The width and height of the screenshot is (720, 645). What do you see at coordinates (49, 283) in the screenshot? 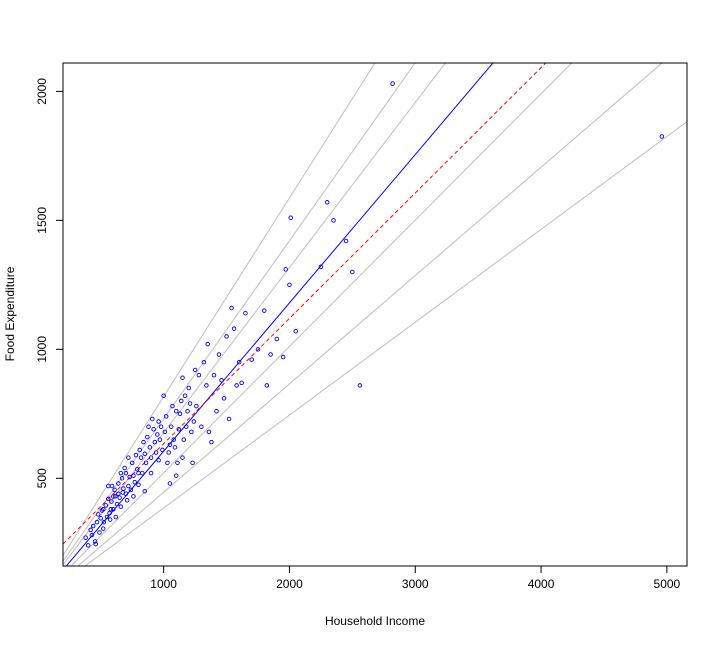
I see `y-axis: 500 1000 1500 2000` at bounding box center [49, 283].